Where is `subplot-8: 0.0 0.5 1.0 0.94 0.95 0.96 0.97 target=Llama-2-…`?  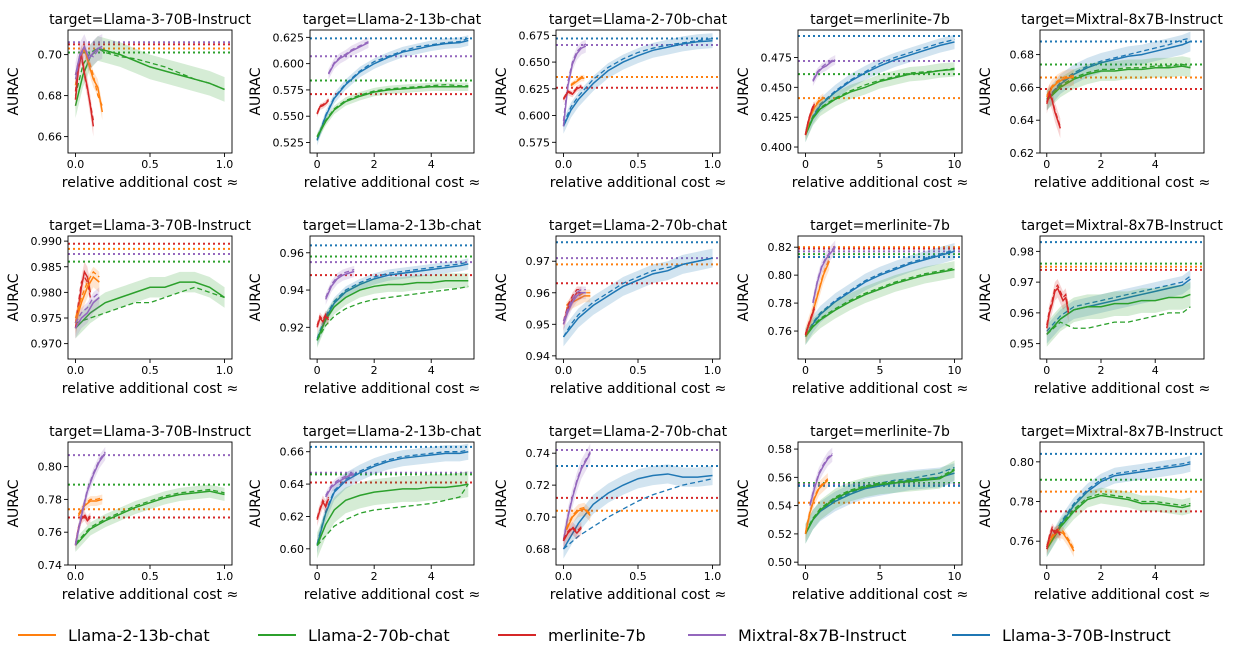 subplot-8: 0.0 0.5 1.0 0.94 0.95 0.96 0.97 target=Llama-2-… is located at coordinates (611, 307).